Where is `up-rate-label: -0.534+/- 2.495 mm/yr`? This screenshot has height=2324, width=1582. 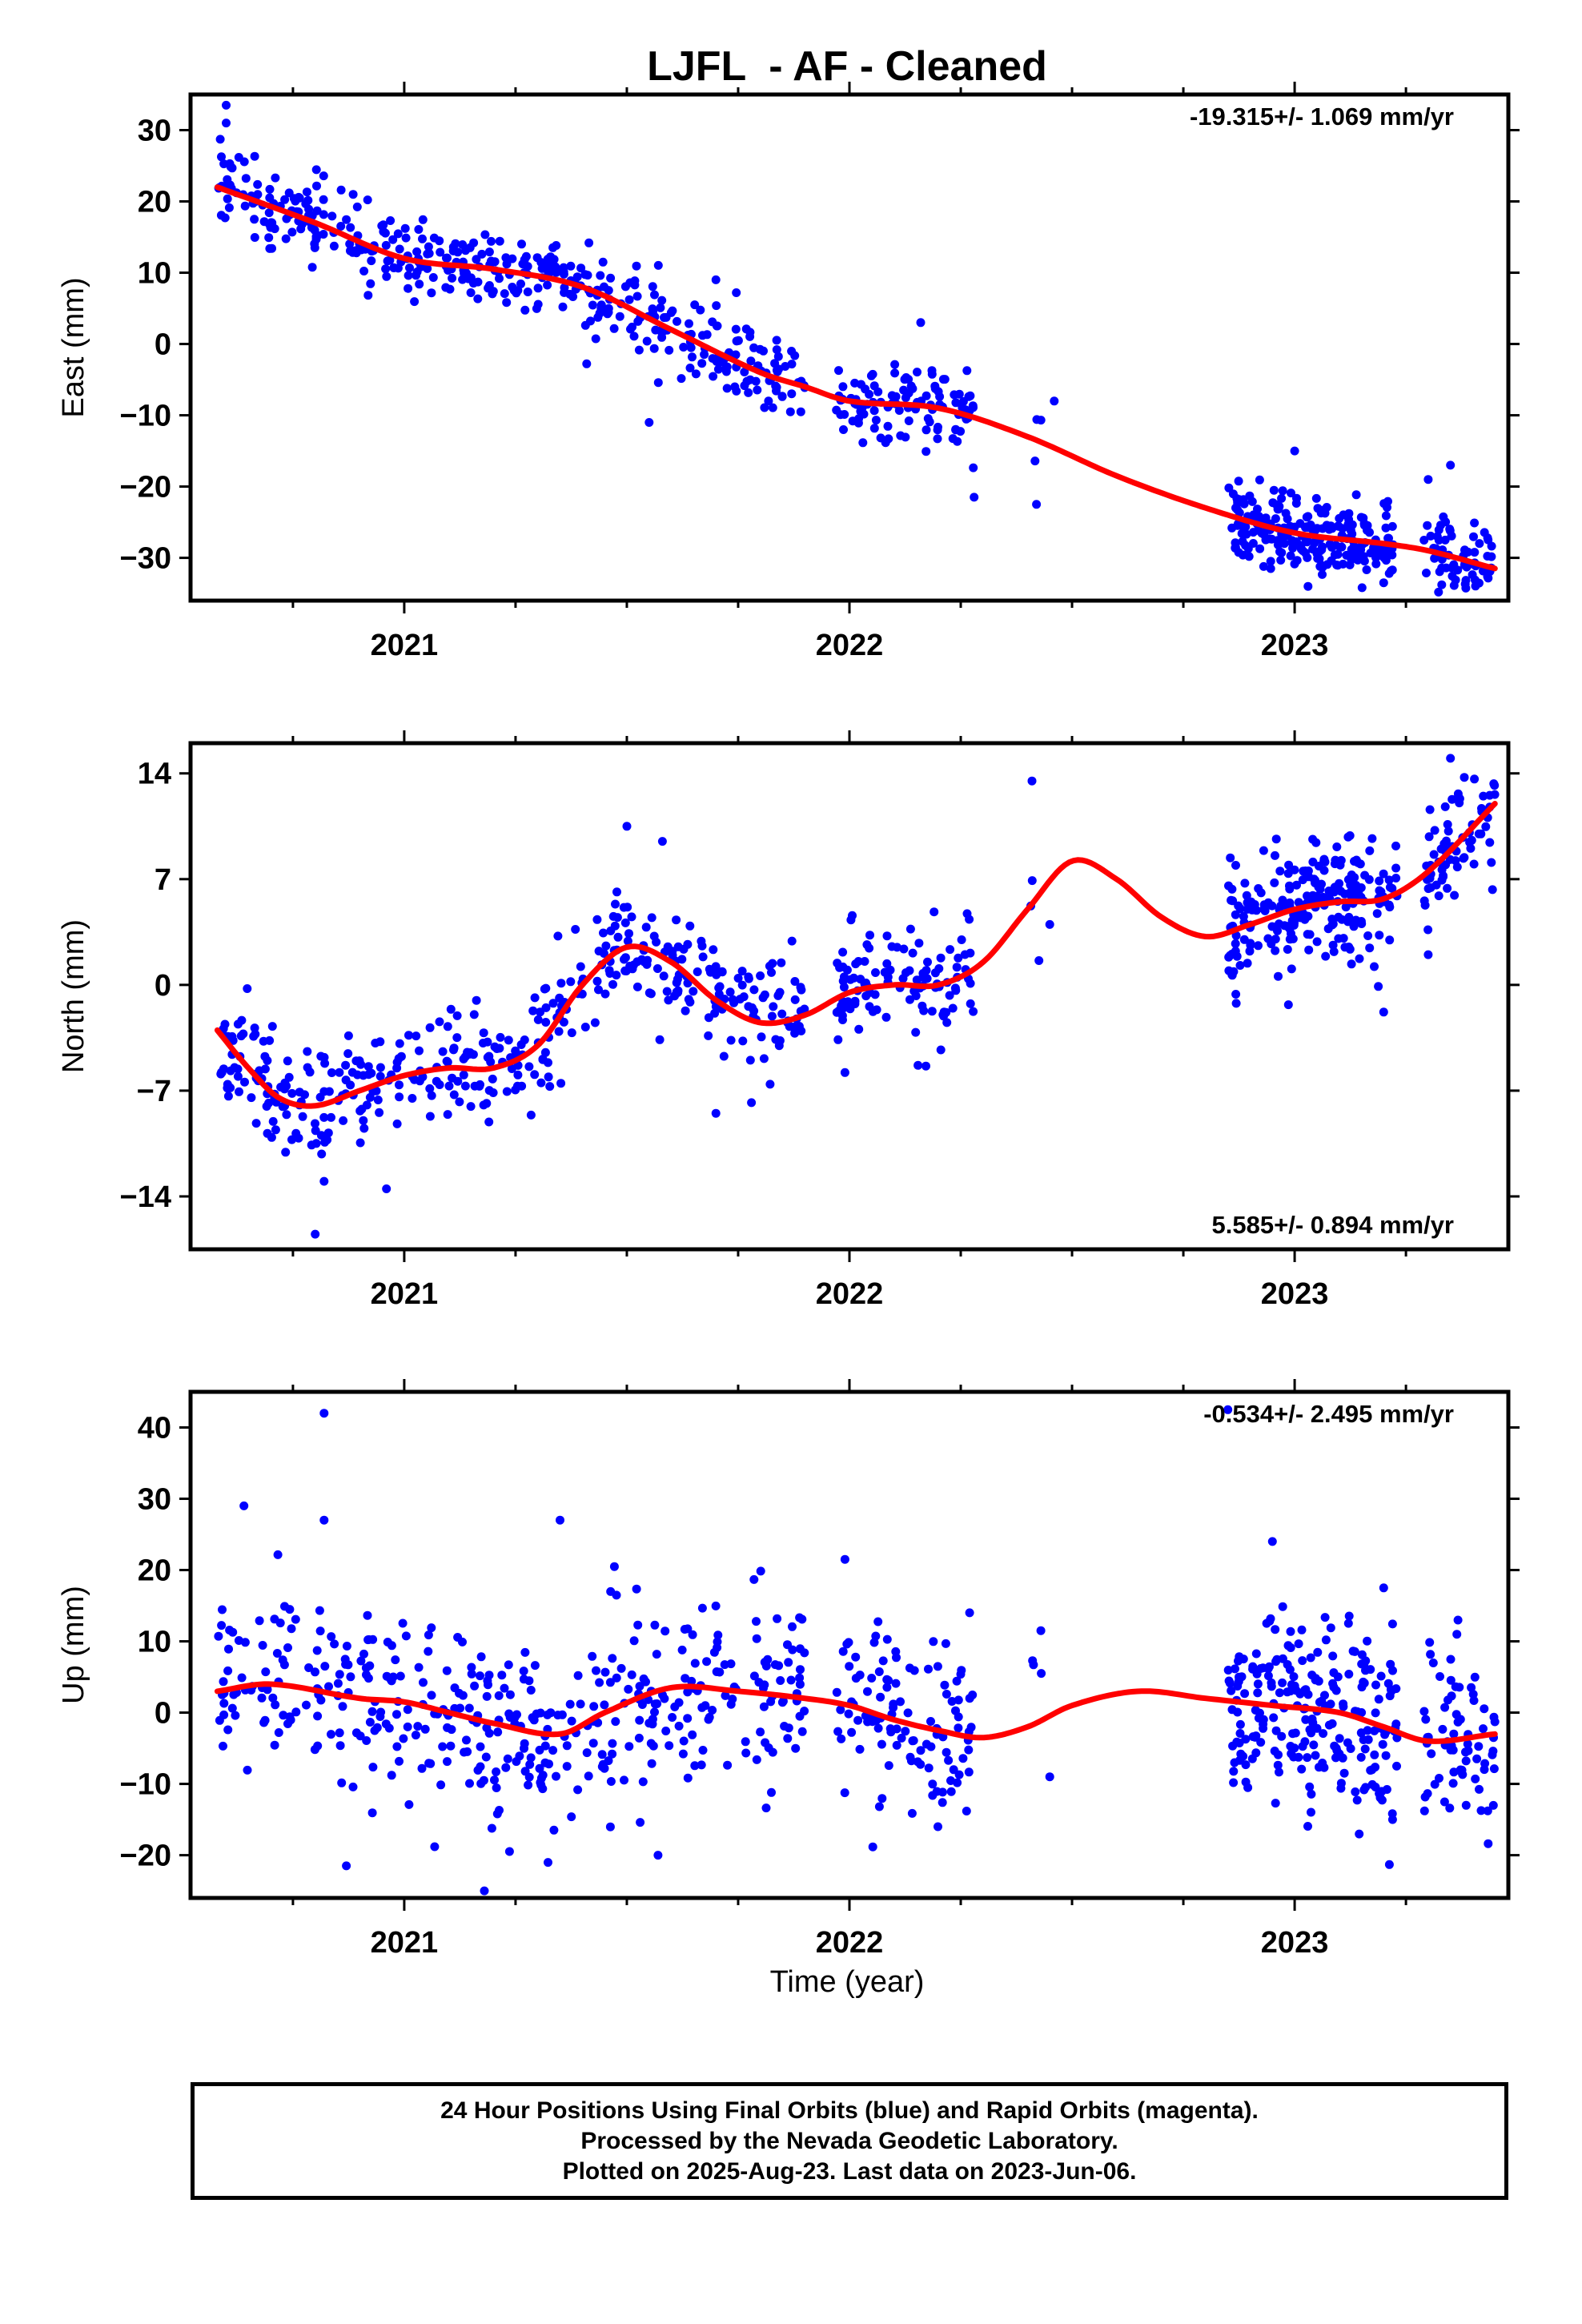
up-rate-label: -0.534+/- 2.495 mm/yr is located at coordinates (1328, 1414).